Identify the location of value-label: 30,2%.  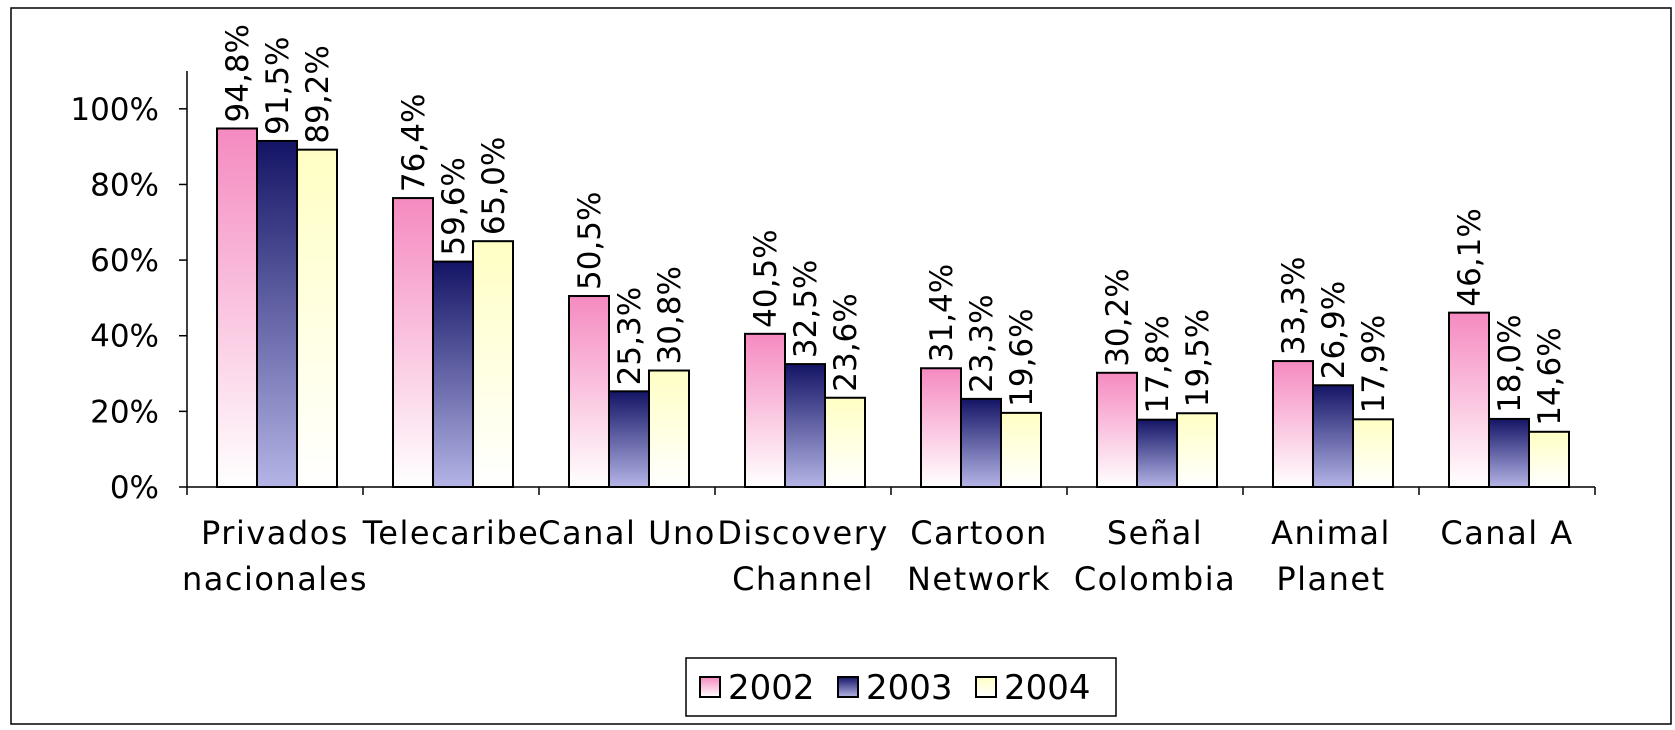
(1118, 317).